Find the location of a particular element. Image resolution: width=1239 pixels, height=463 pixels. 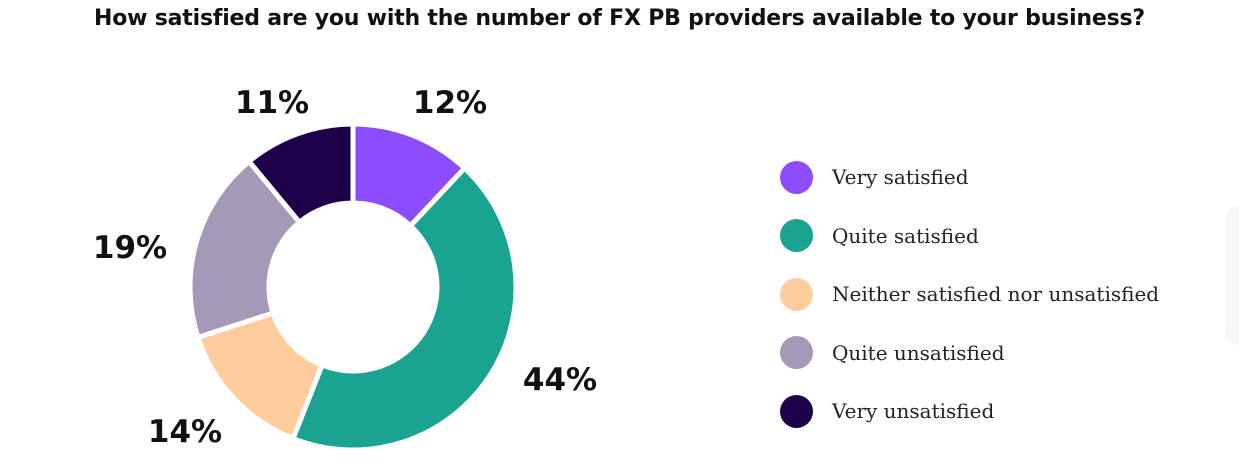

data-label: 44% is located at coordinates (560, 380).